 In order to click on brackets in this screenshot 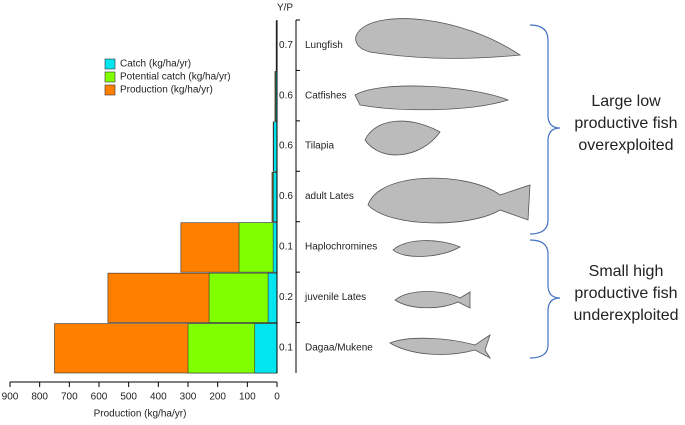, I will do `click(545, 191)`.